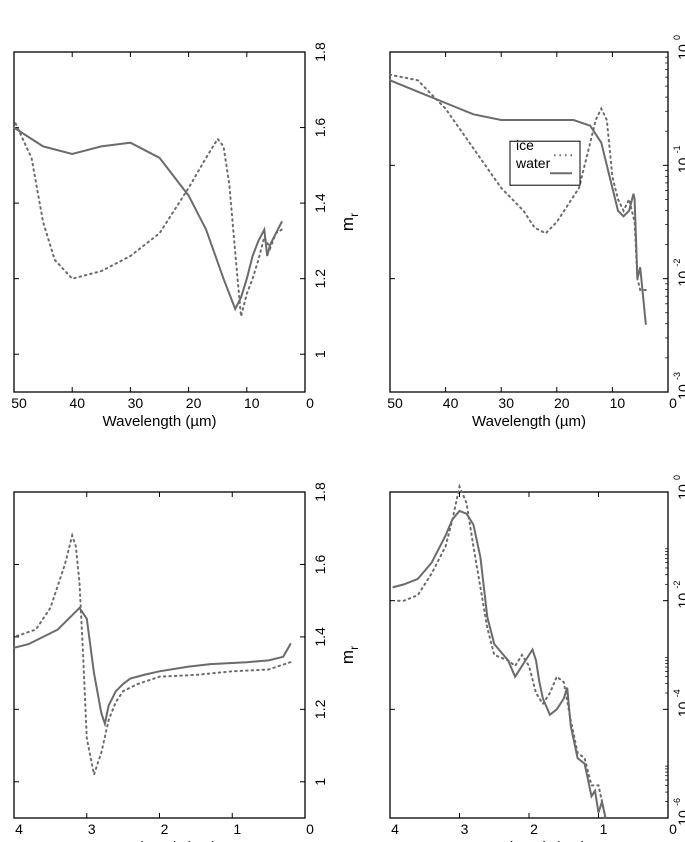 This screenshot has height=842, width=685. What do you see at coordinates (533, 163) in the screenshot?
I see `legend-label-water: water` at bounding box center [533, 163].